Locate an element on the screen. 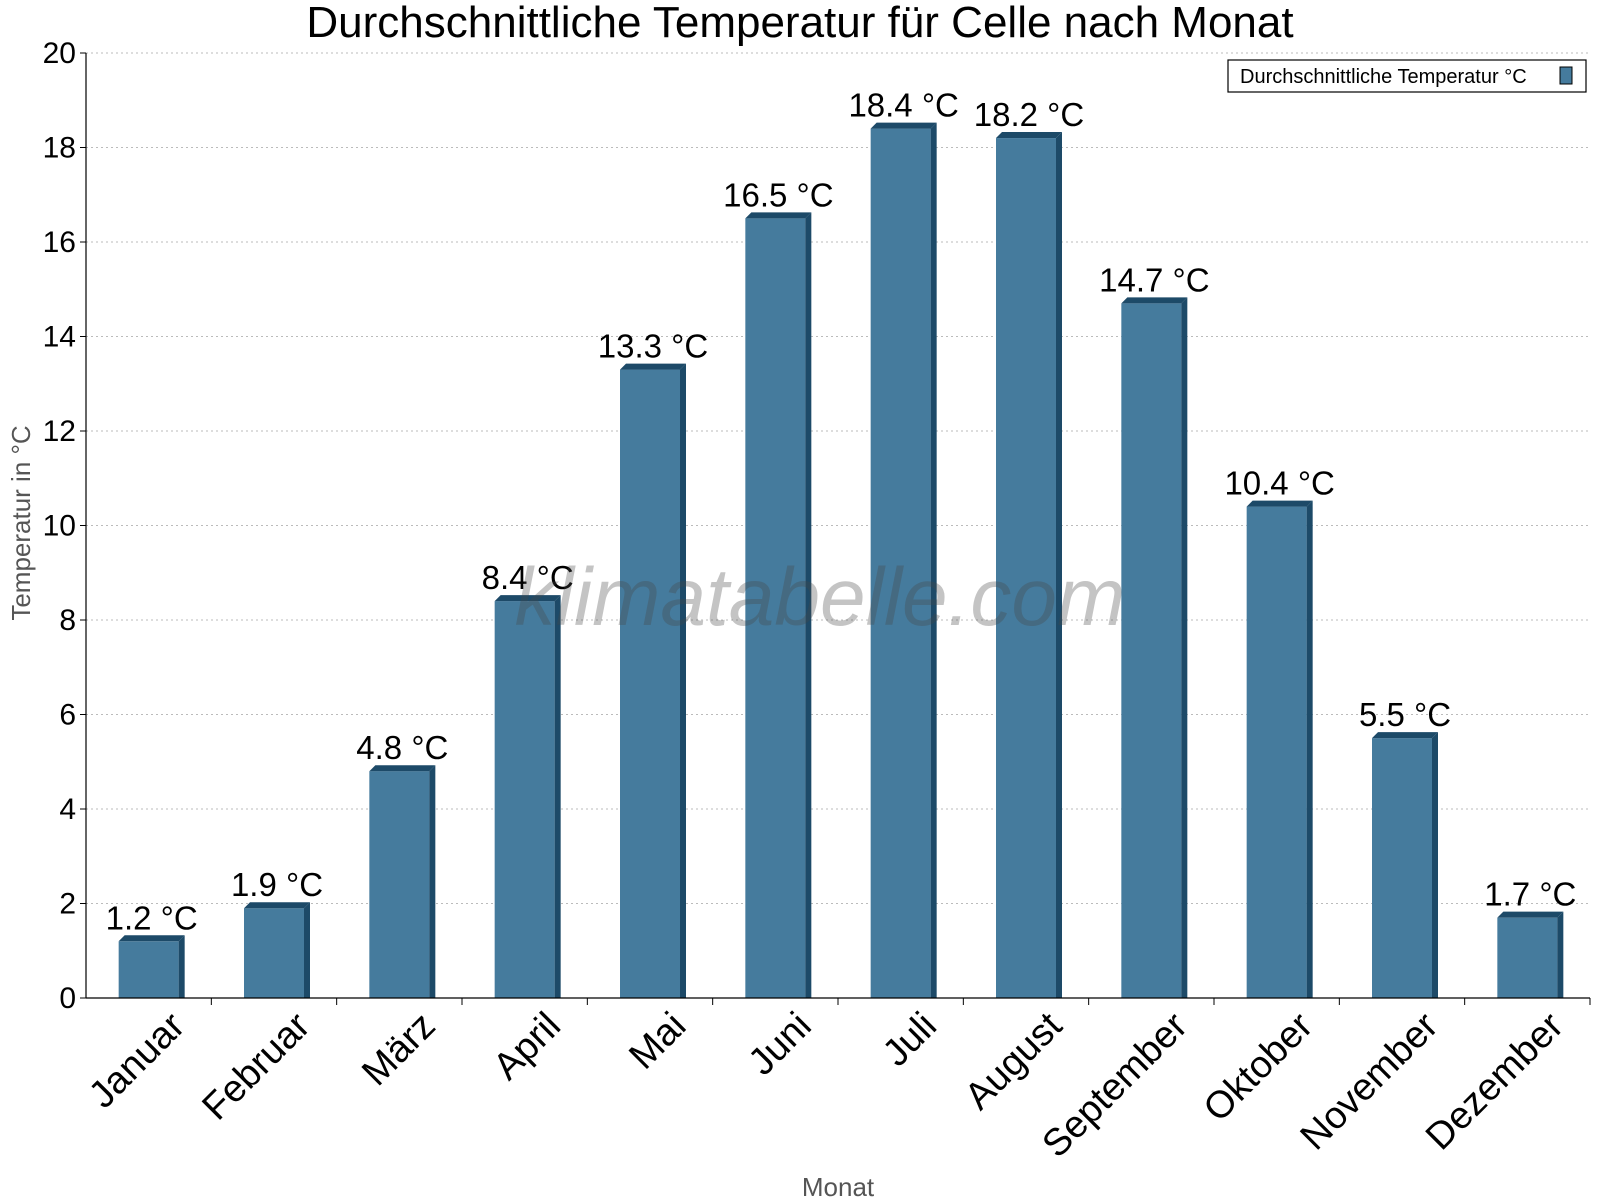 This screenshot has height=1200, width=1600. x-tick-label: Dezember is located at coordinates (1495, 1081).